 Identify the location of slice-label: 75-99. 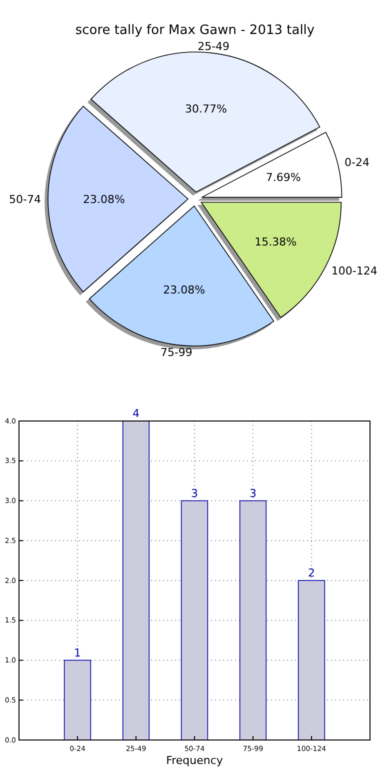
(176, 352).